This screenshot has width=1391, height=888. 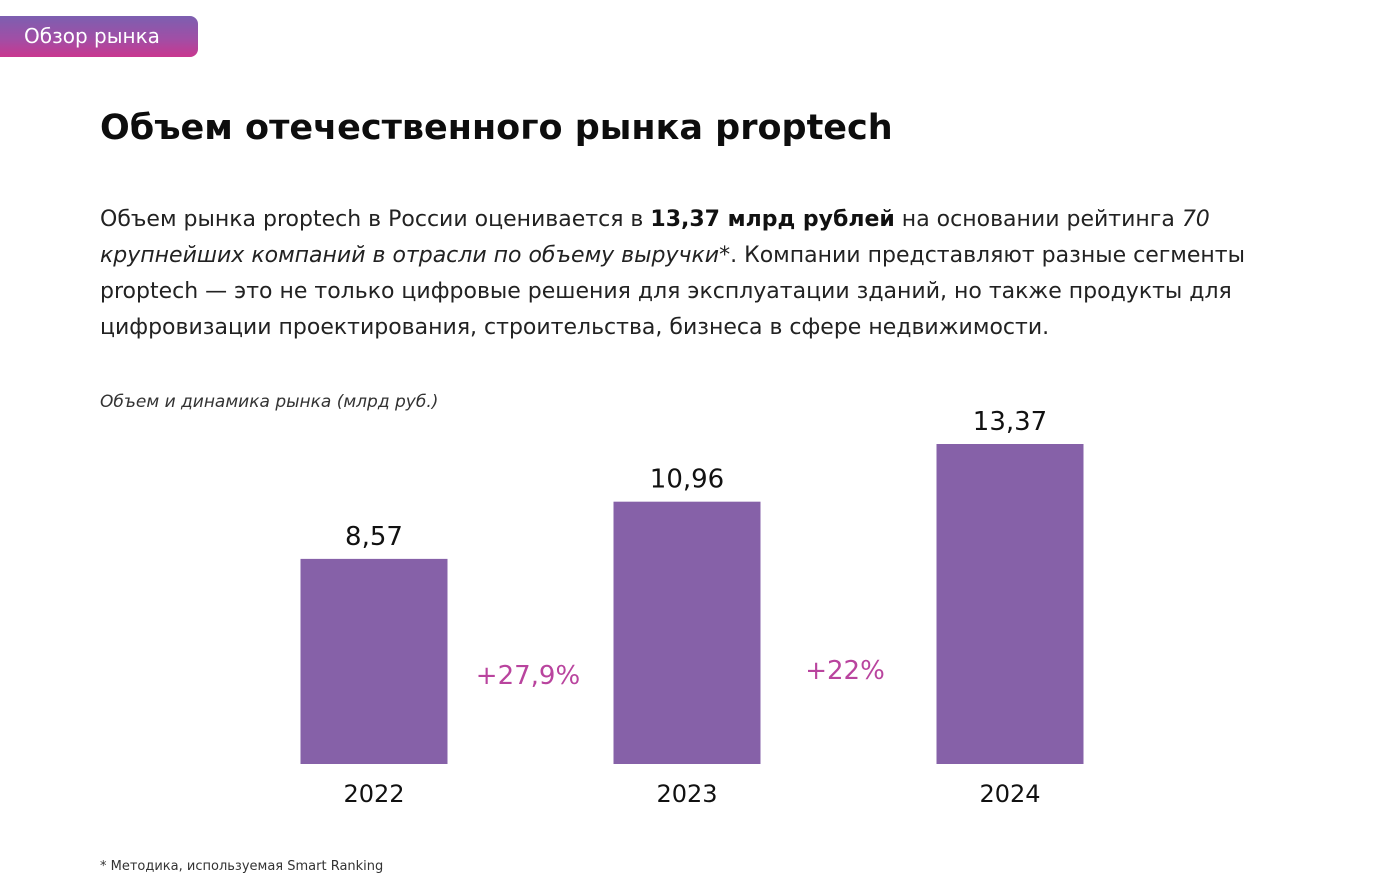 I want to click on category-label-2023: 2023, so click(x=686, y=794).